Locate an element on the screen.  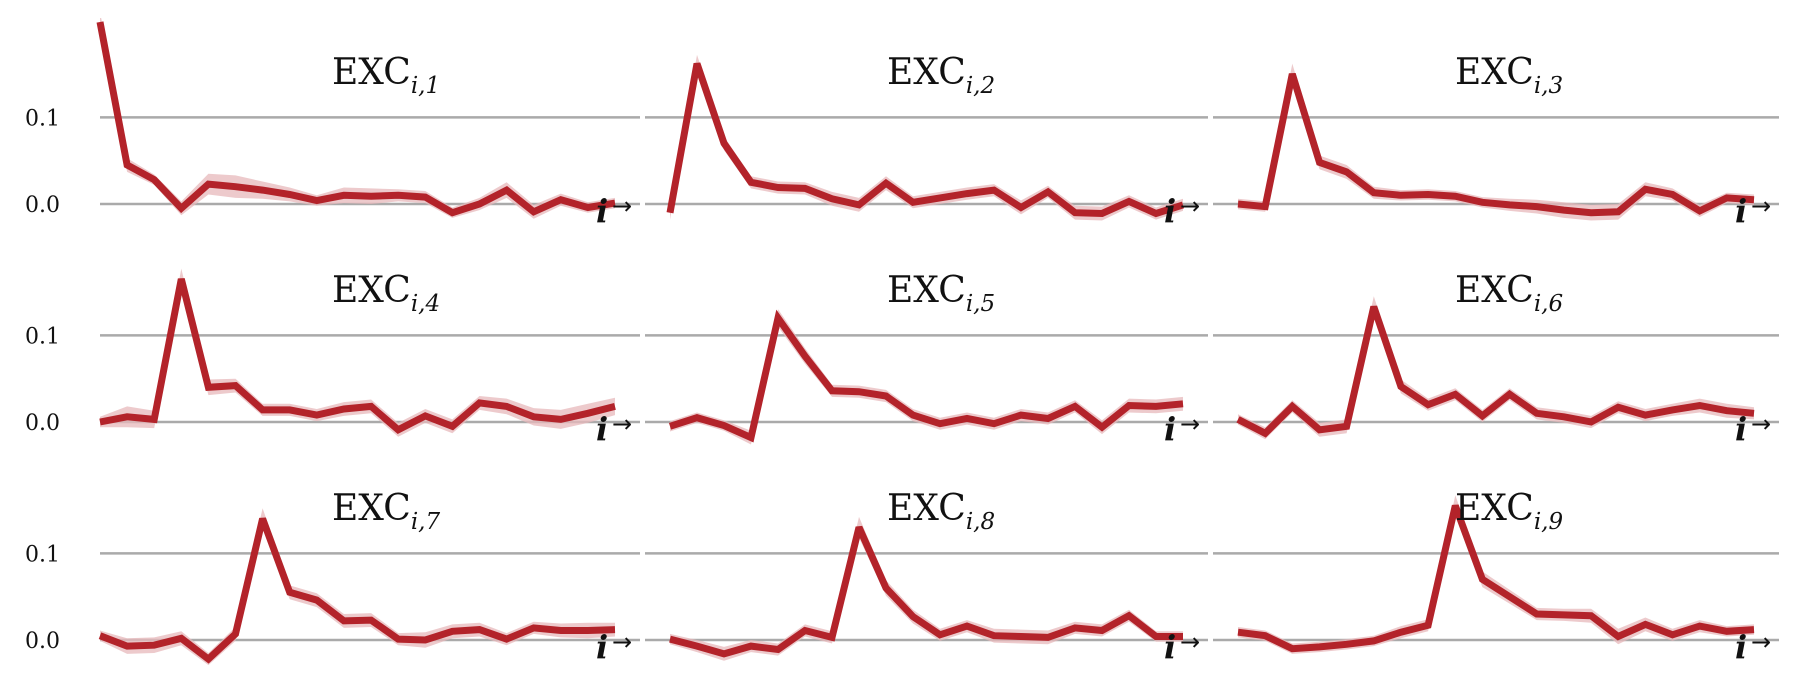
panel-title: EXCi,2 is located at coordinates (941, 75).